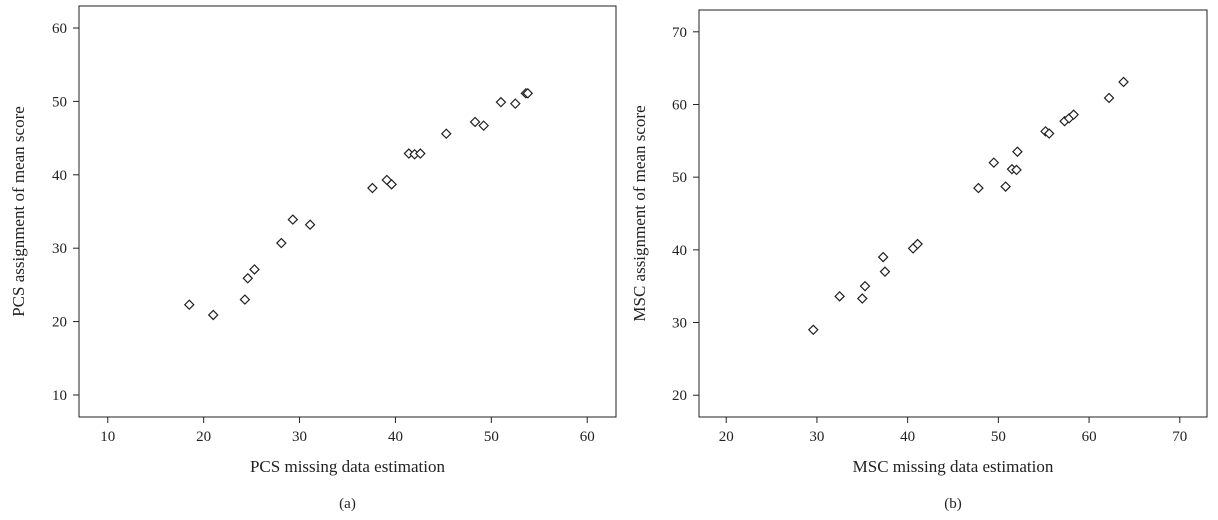  I want to click on x-tick-label: 10, so click(107, 437).